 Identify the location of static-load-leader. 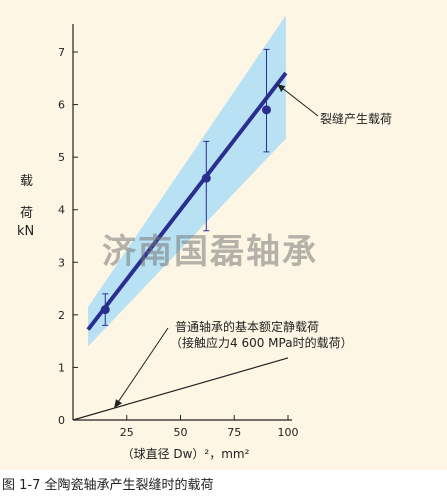
(142, 366).